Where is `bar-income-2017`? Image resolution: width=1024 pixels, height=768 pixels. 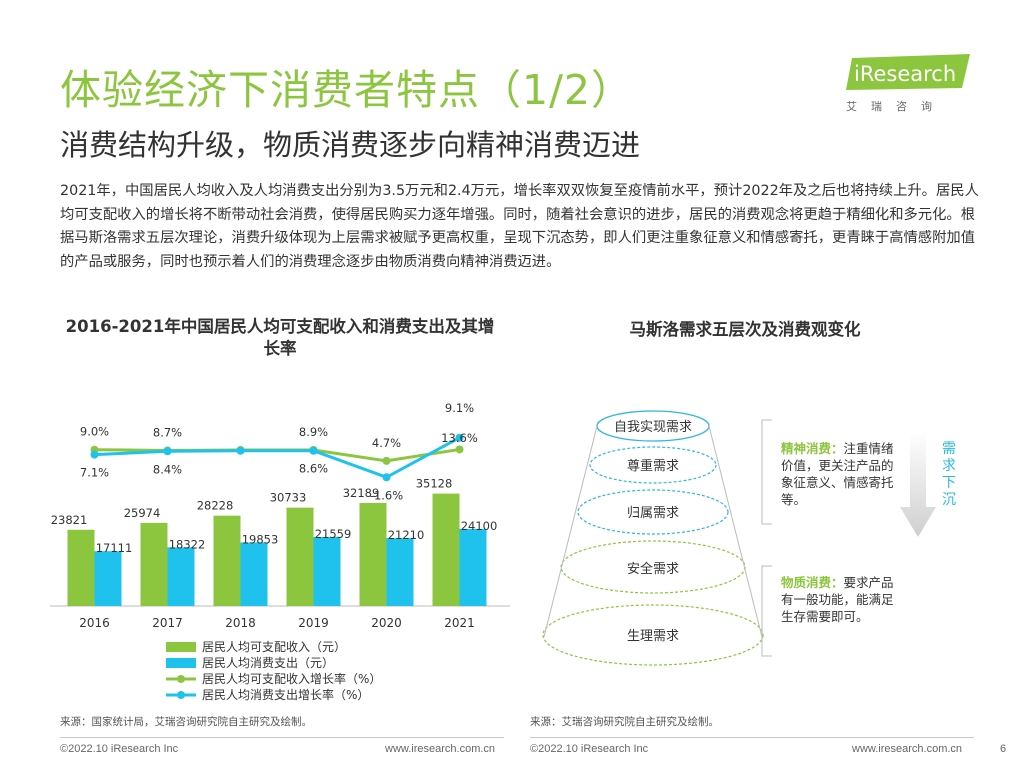 bar-income-2017 is located at coordinates (154, 564).